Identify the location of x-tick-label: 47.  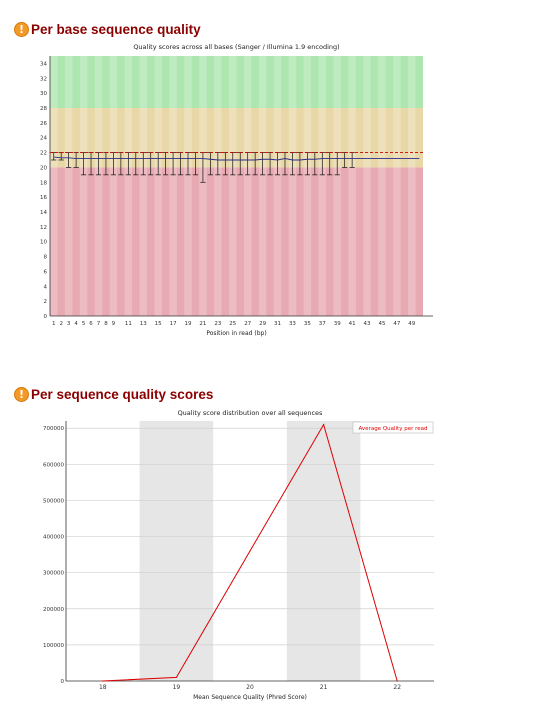
(396, 324).